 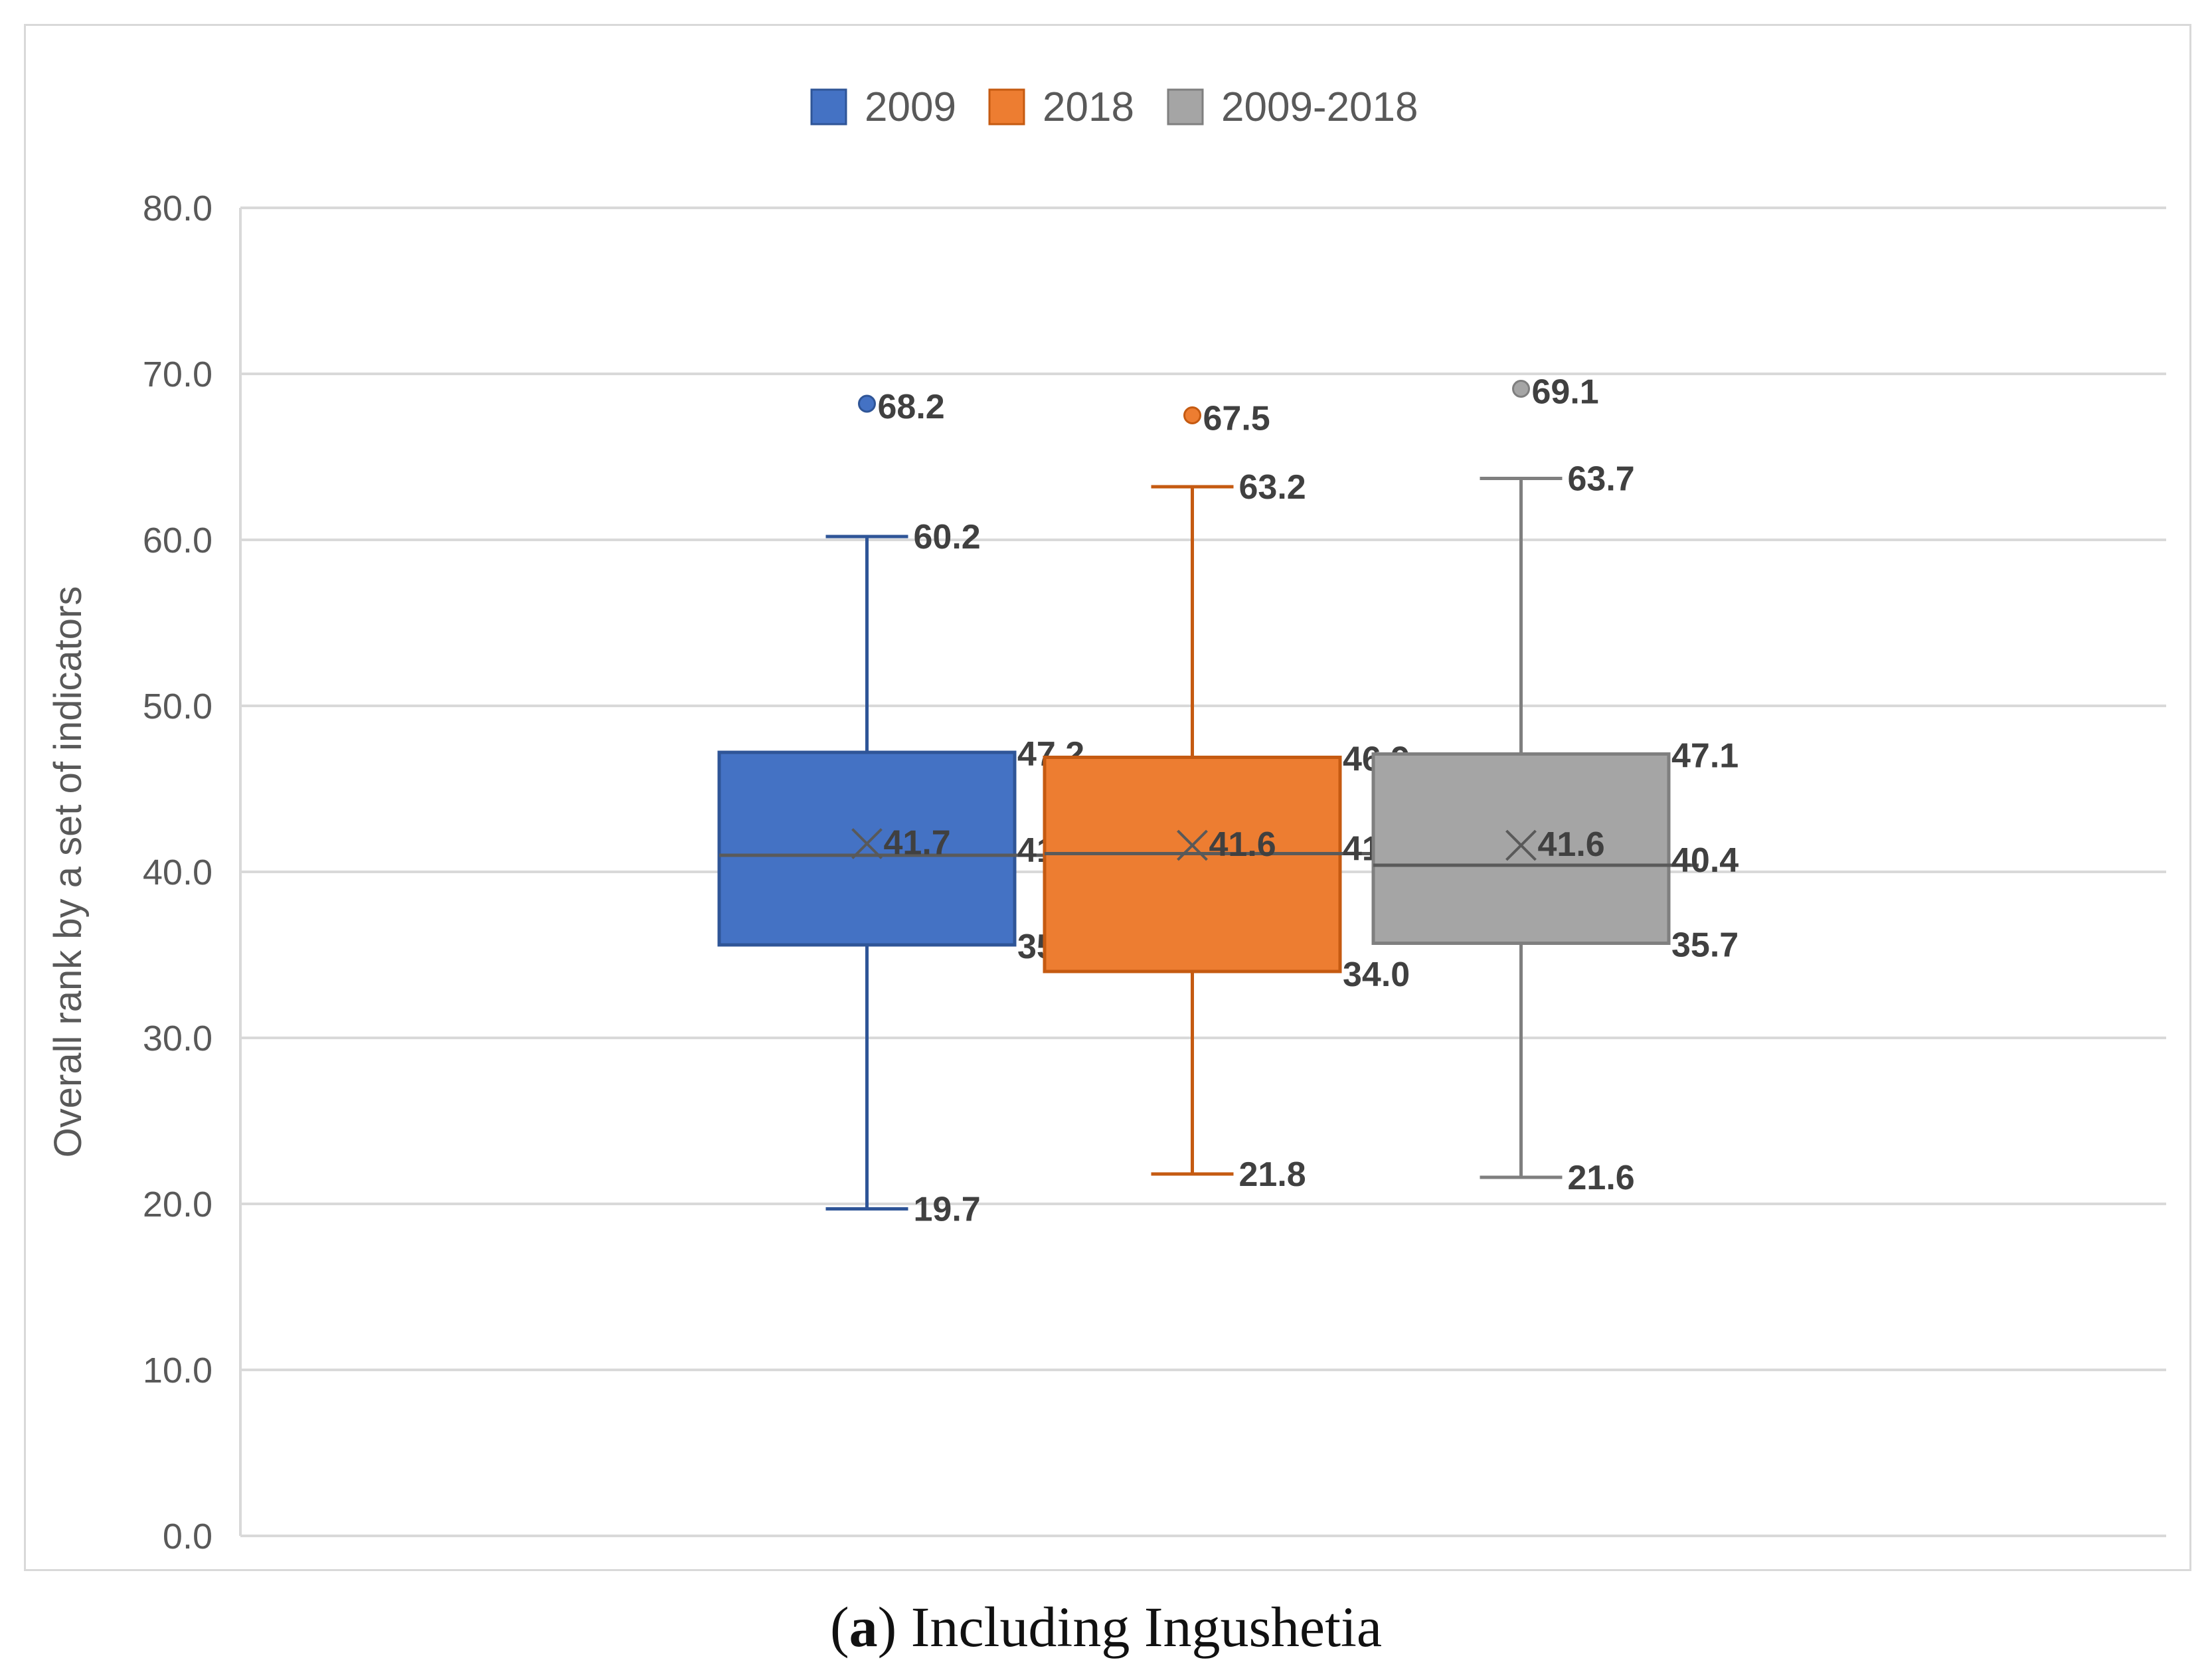 What do you see at coordinates (1601, 1178) in the screenshot?
I see `data-label: 21.6` at bounding box center [1601, 1178].